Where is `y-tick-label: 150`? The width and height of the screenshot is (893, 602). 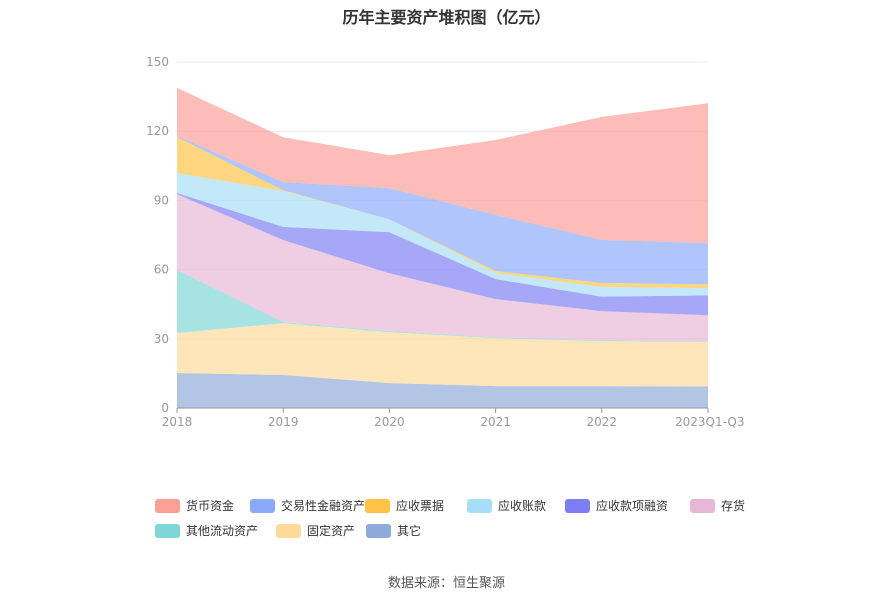 y-tick-label: 150 is located at coordinates (157, 62).